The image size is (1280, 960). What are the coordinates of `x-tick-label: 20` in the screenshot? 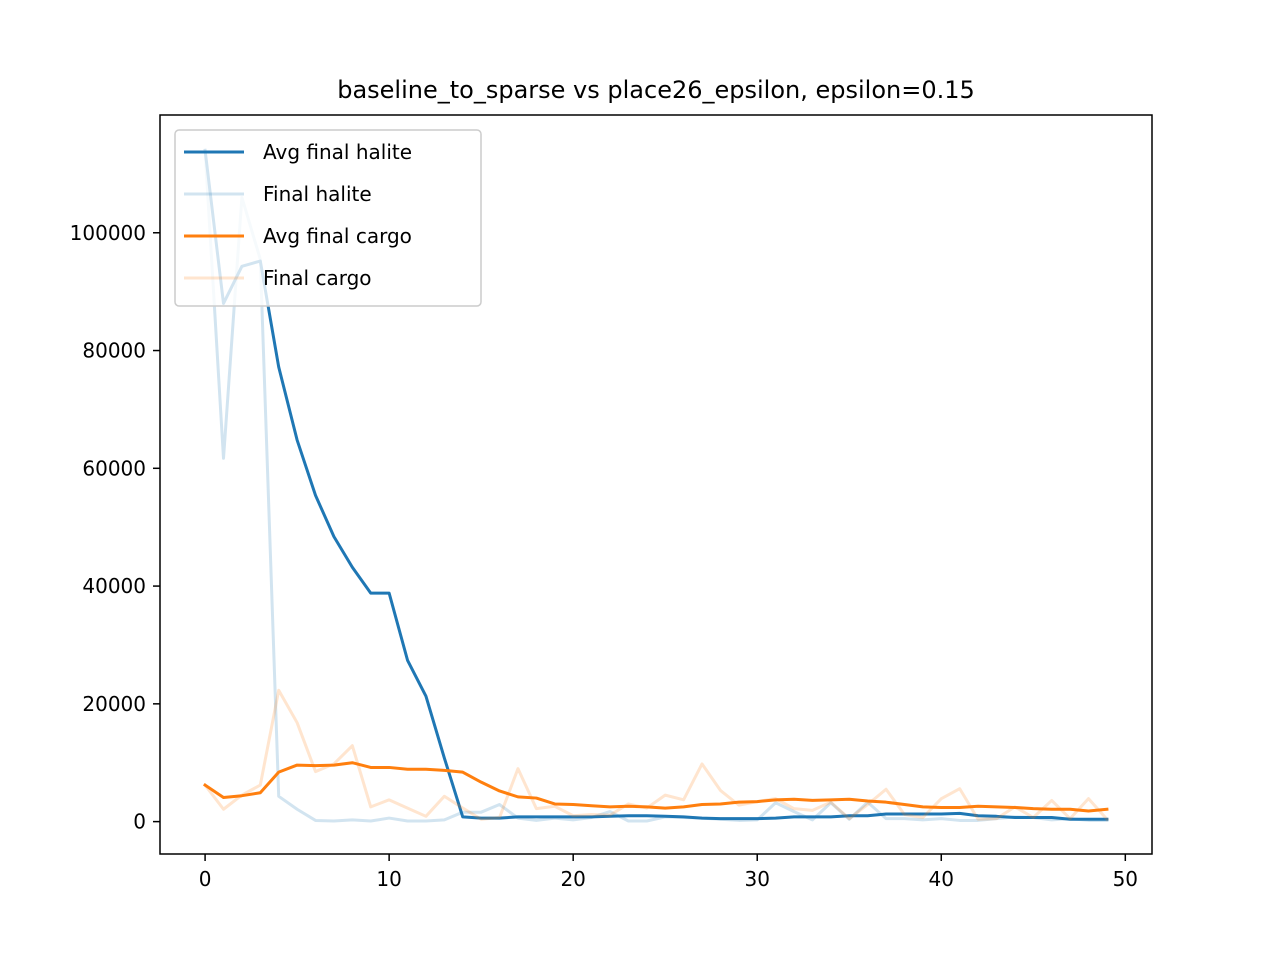 It's located at (572, 879).